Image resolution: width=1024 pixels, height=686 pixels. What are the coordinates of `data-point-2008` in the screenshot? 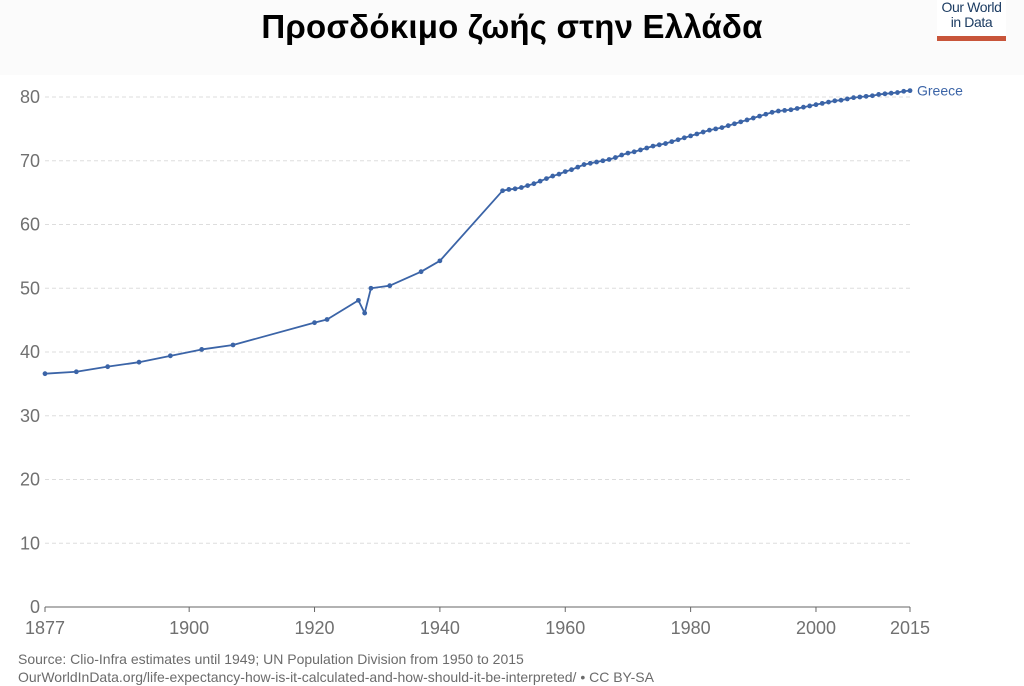 It's located at (866, 96).